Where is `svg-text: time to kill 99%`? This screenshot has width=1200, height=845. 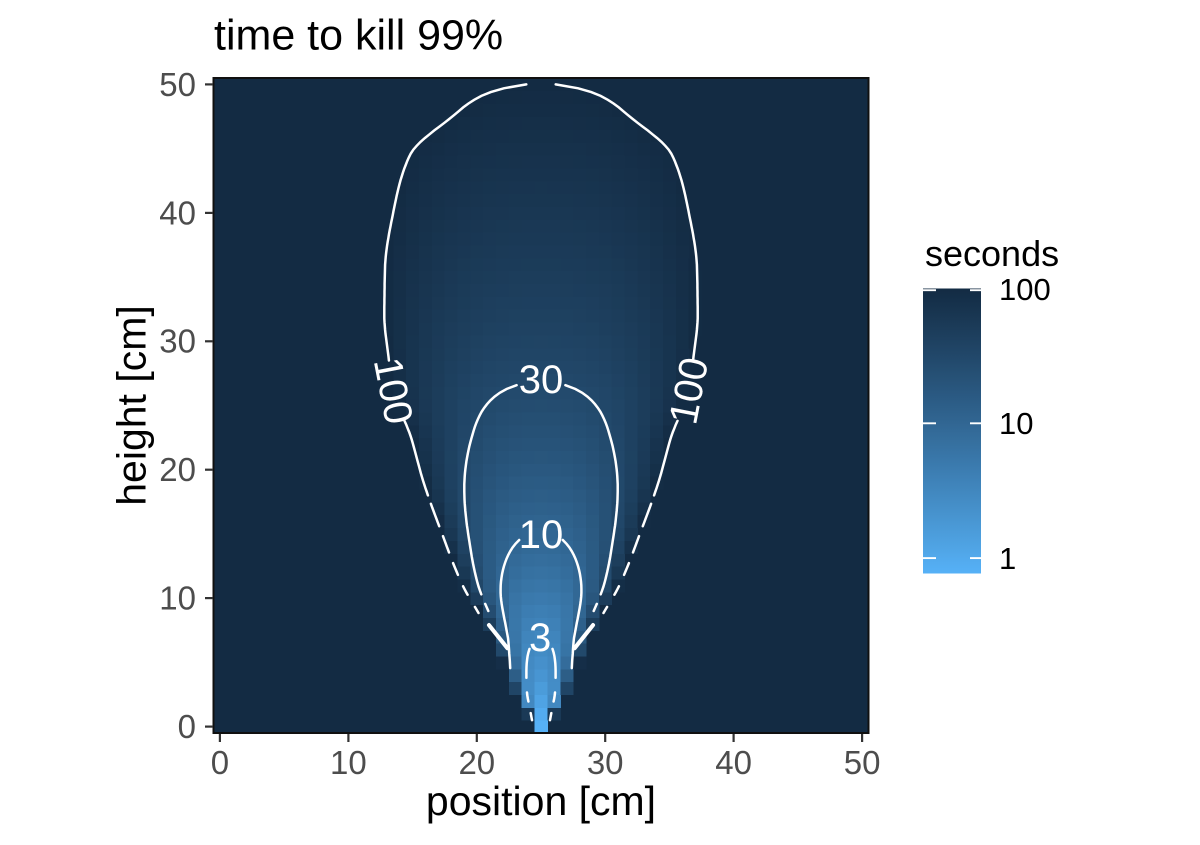
svg-text: time to kill 99% is located at coordinates (358, 36).